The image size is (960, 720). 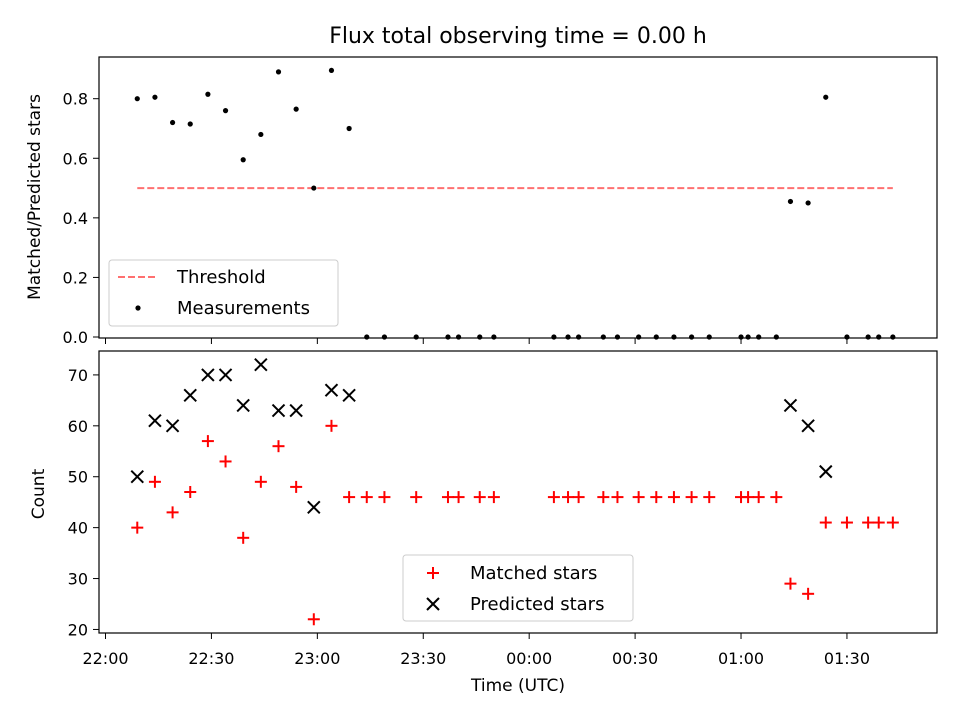 I want to click on top-y-axis: 0.0 0.2 0.4 0.6 0.8, so click(x=81, y=218).